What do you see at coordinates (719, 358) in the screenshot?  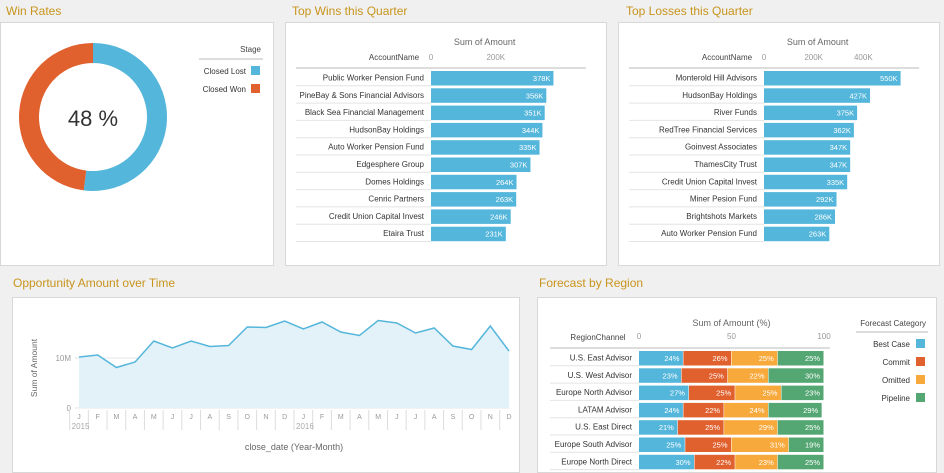 I see `segment-value-label: 26%` at bounding box center [719, 358].